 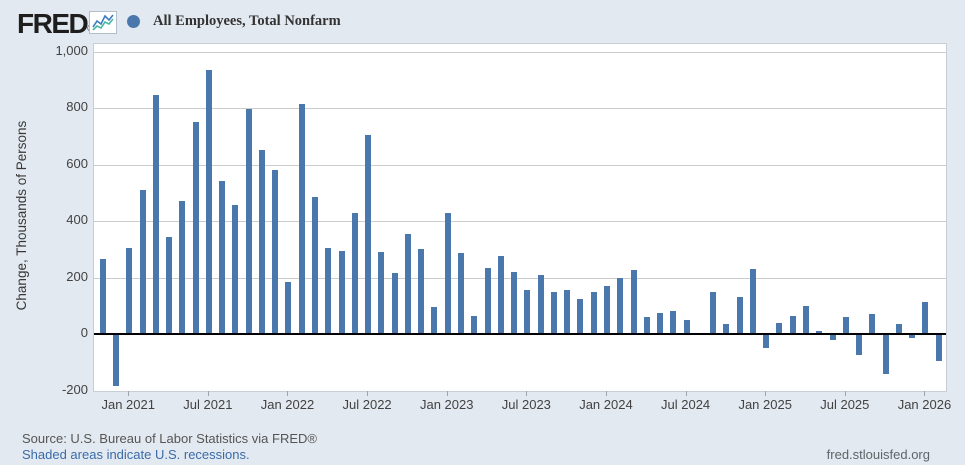 I want to click on y-tick-label-1000: 1,000, so click(x=71, y=50).